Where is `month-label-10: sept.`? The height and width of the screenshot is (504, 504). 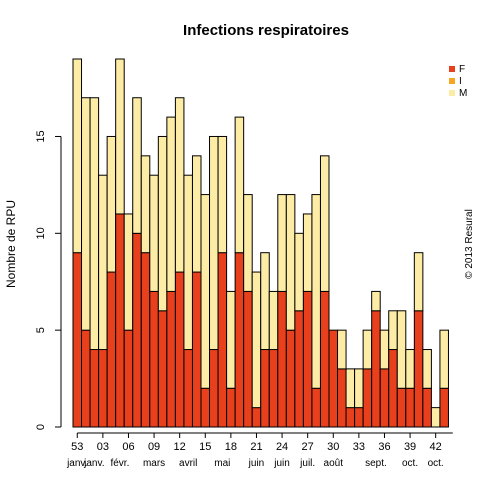
month-label-10: sept. is located at coordinates (376, 463).